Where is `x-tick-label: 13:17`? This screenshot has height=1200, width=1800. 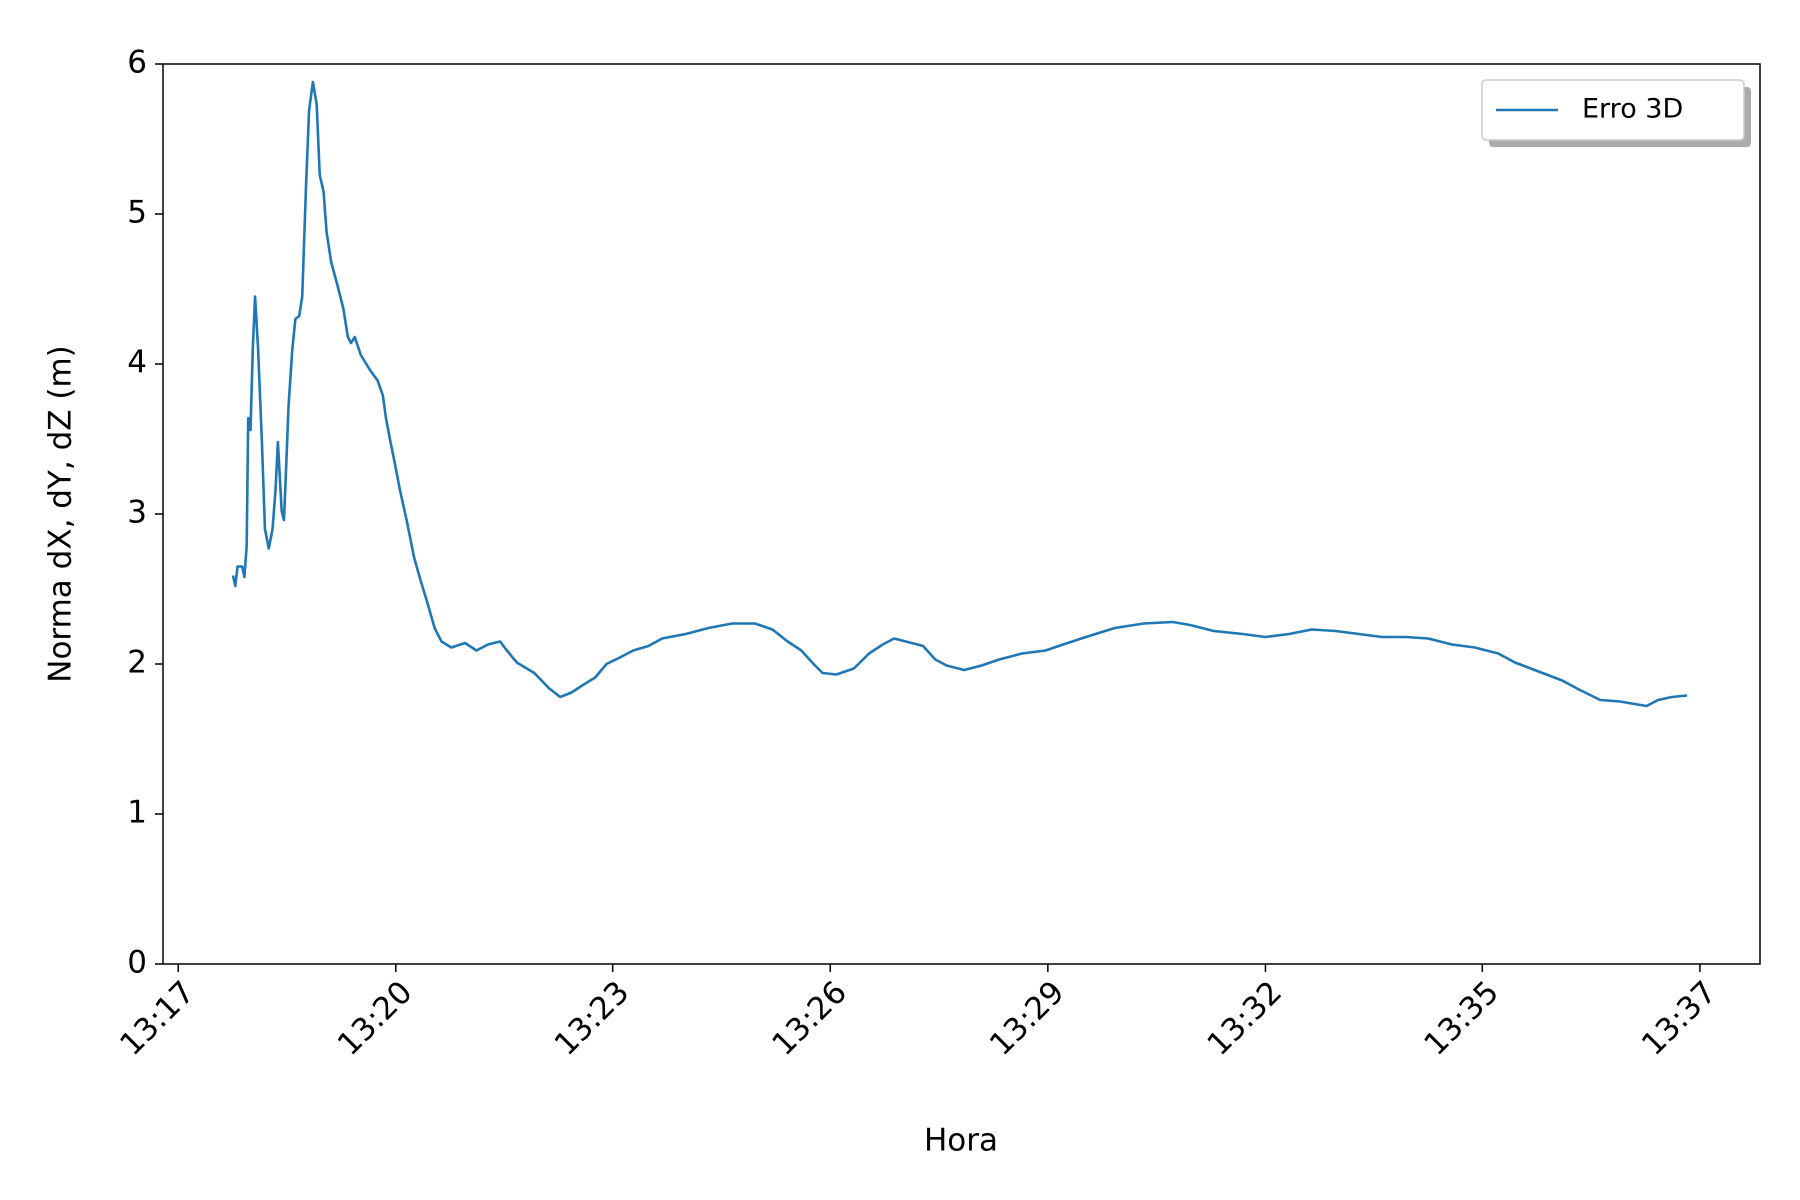
x-tick-label: 13:17 is located at coordinates (157, 1018).